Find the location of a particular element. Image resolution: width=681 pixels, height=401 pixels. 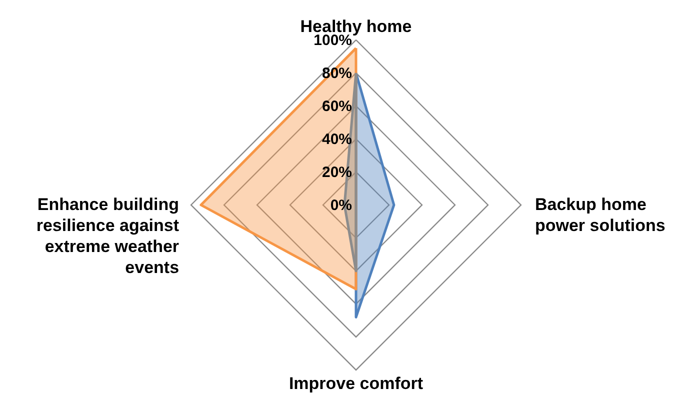

y-tick-label: 20% is located at coordinates (337, 172).